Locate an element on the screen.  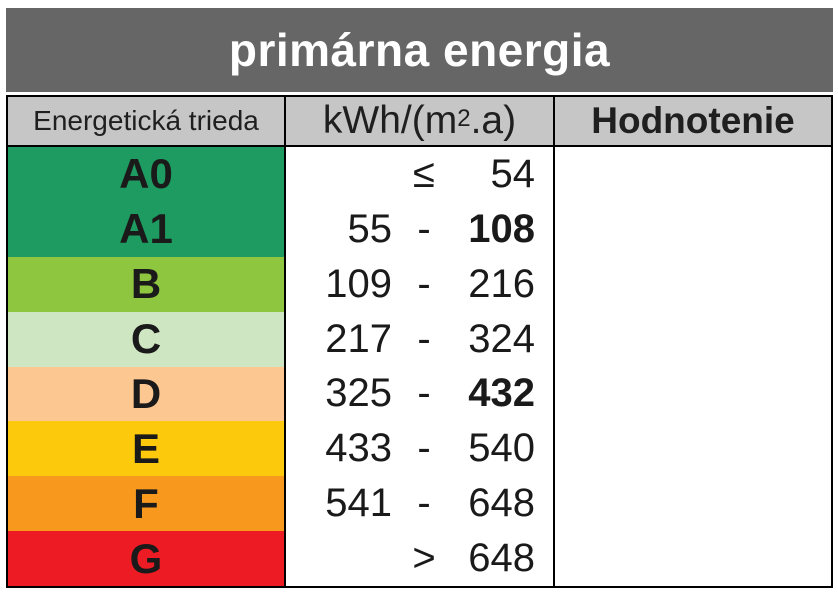
range-cell-b: 109 - 216 is located at coordinates (419, 284).